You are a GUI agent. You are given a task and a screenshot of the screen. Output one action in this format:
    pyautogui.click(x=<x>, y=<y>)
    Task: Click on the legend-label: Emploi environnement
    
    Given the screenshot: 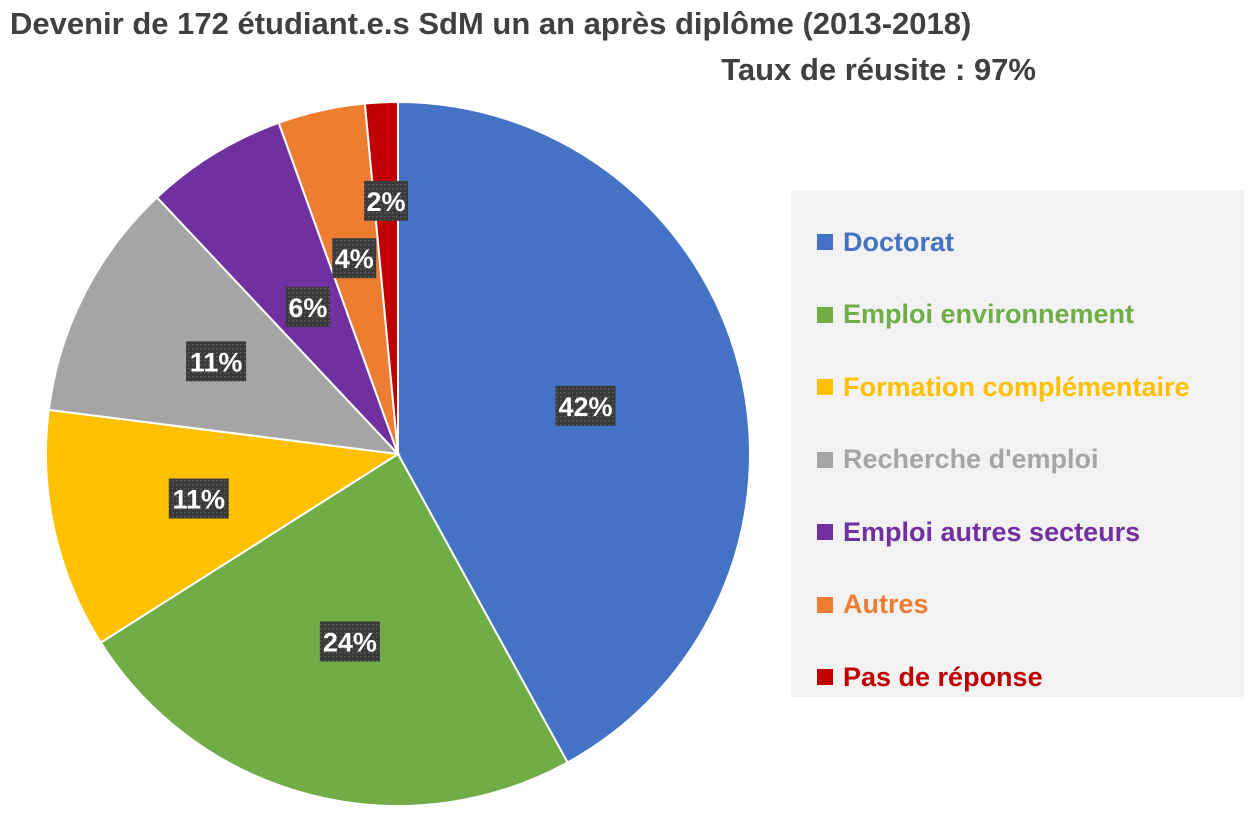 What is the action you would take?
    pyautogui.click(x=989, y=314)
    